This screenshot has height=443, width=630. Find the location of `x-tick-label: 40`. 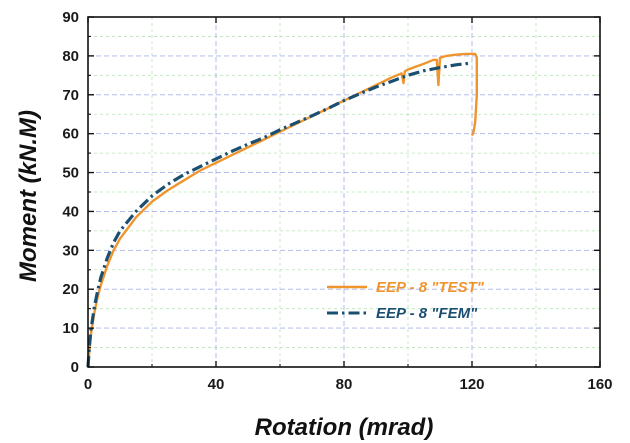

x-tick-label: 40 is located at coordinates (216, 384).